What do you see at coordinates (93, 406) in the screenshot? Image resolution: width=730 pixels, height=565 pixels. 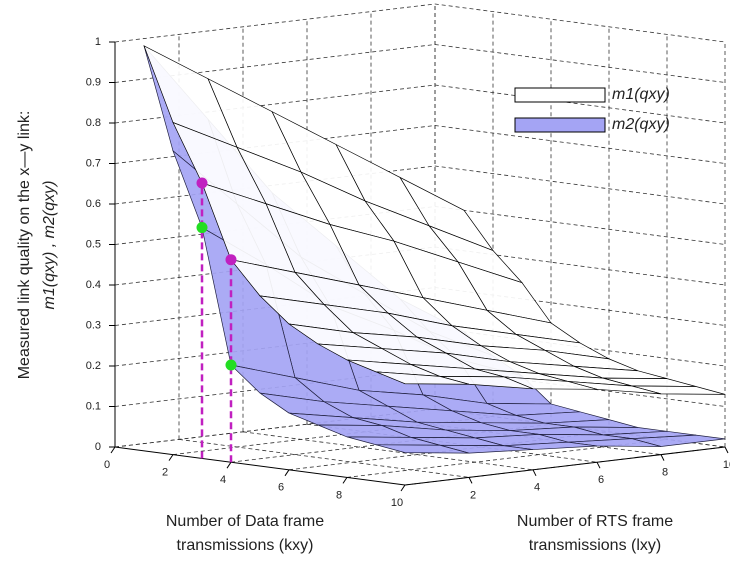 I see `z-tick-label: 0.1` at bounding box center [93, 406].